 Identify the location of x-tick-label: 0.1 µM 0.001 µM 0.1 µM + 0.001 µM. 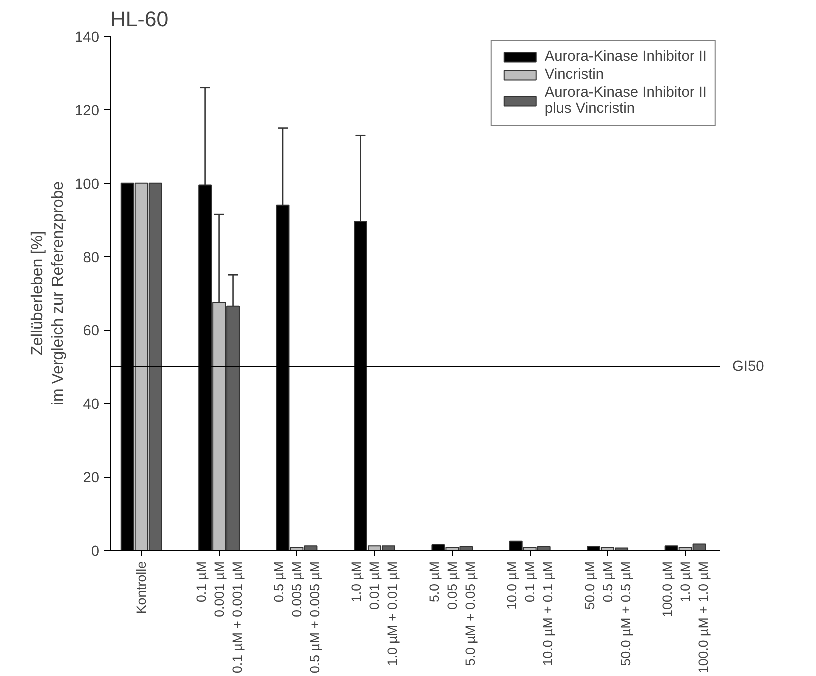
(219, 617).